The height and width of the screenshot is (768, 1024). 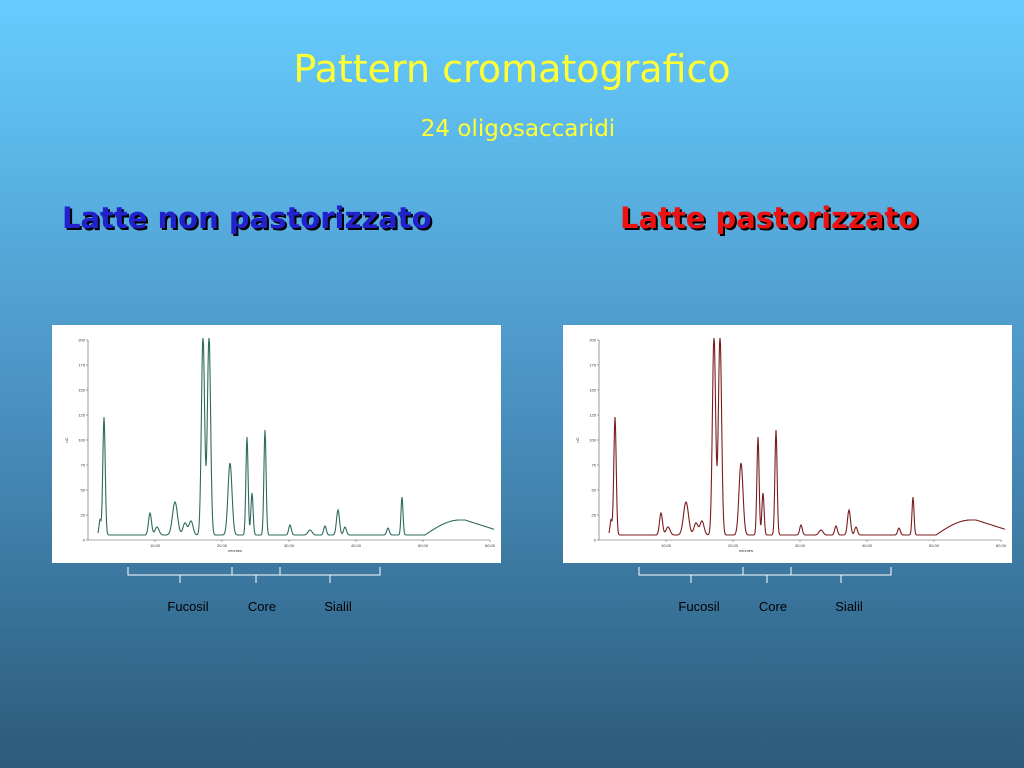 I want to click on slide-title: Pattern cromatografico, so click(x=511, y=69).